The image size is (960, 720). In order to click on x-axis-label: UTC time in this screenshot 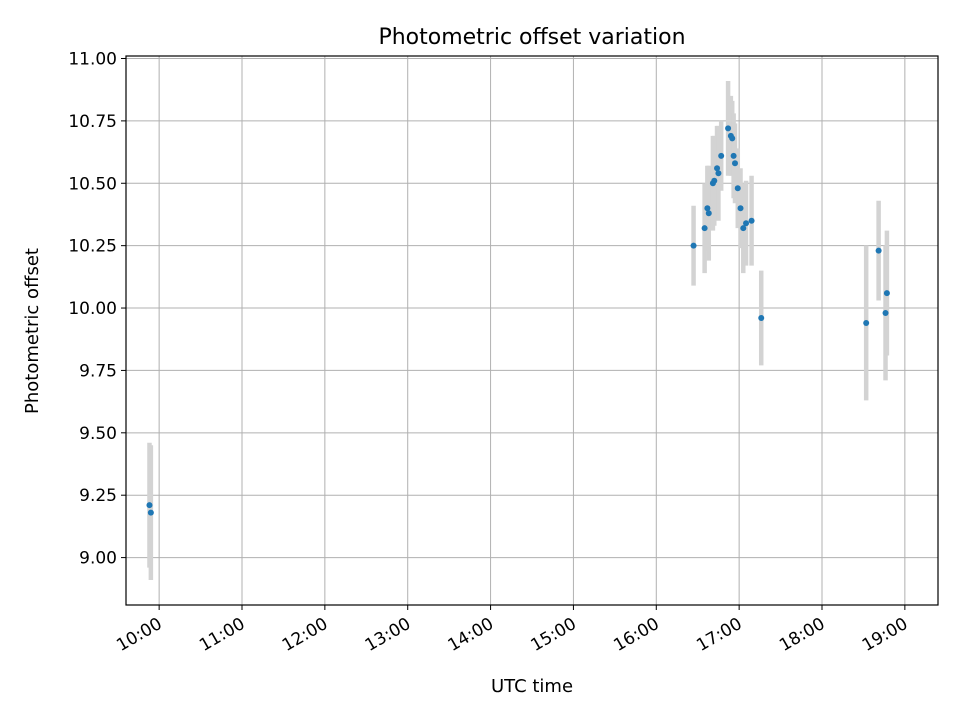, I will do `click(532, 686)`.